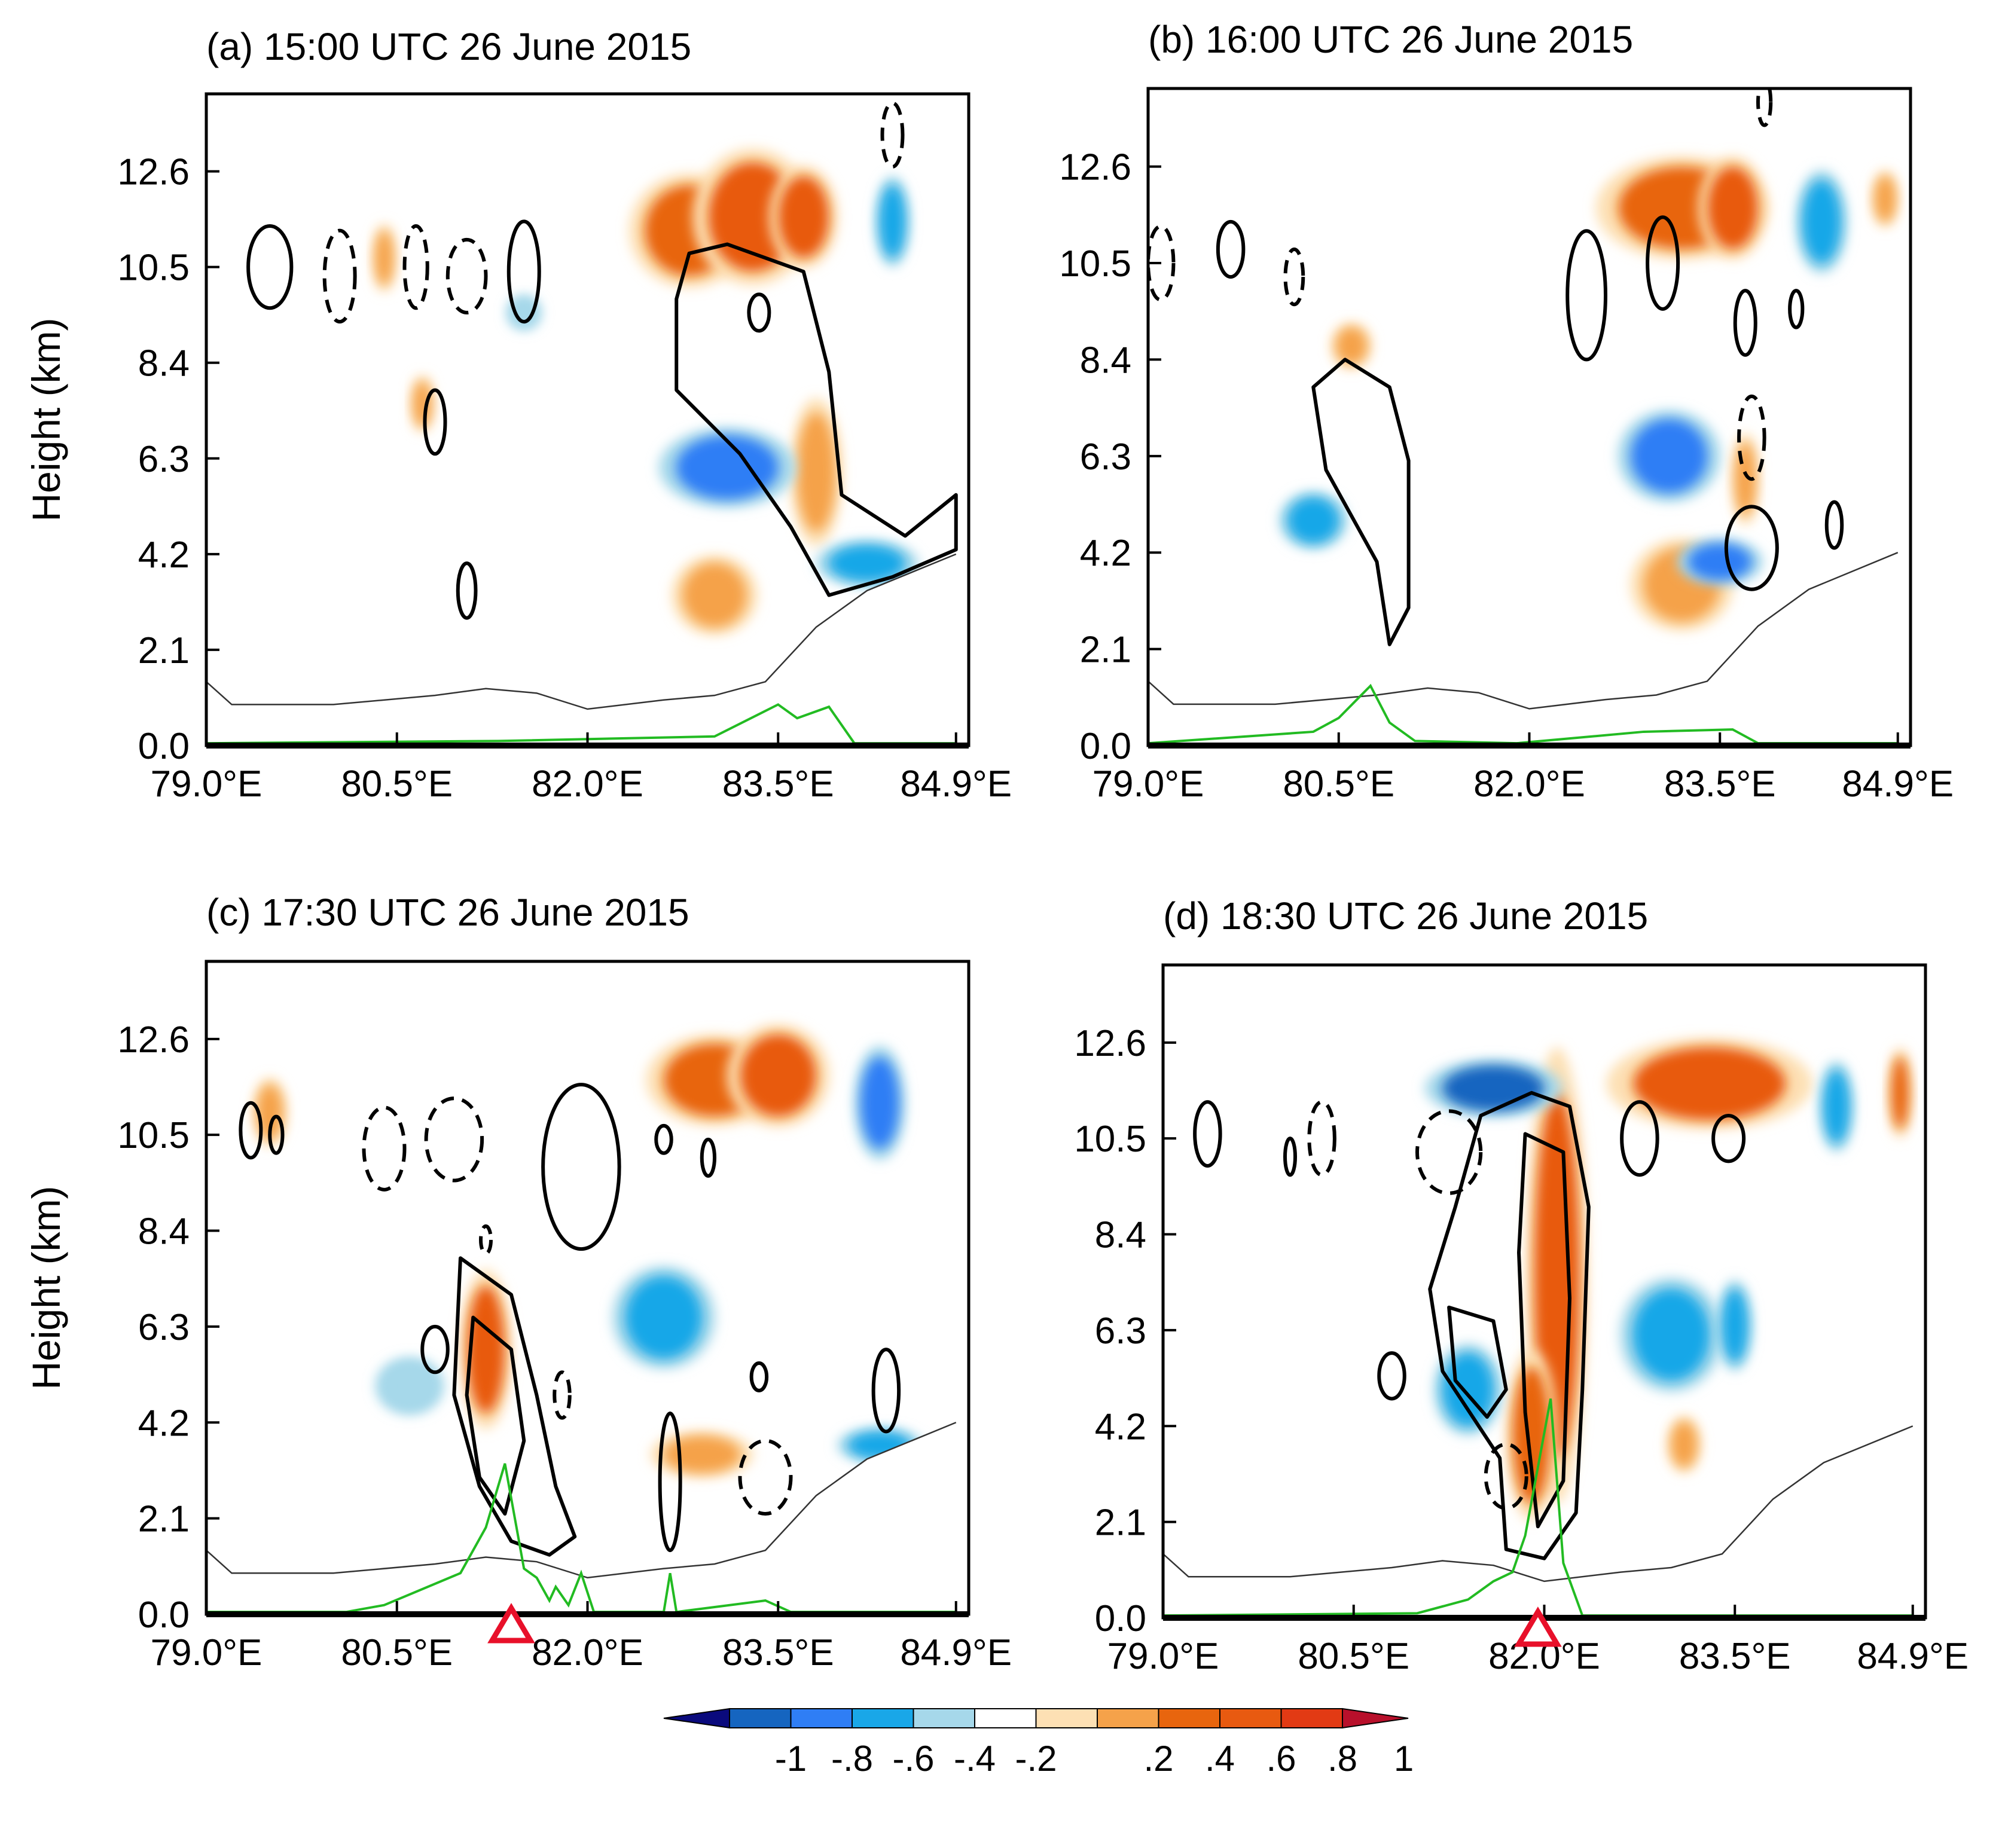  Describe the element at coordinates (1405, 915) in the screenshot. I see `panel-title-d: (d) 18:30 UTC 26 June 2015` at that location.